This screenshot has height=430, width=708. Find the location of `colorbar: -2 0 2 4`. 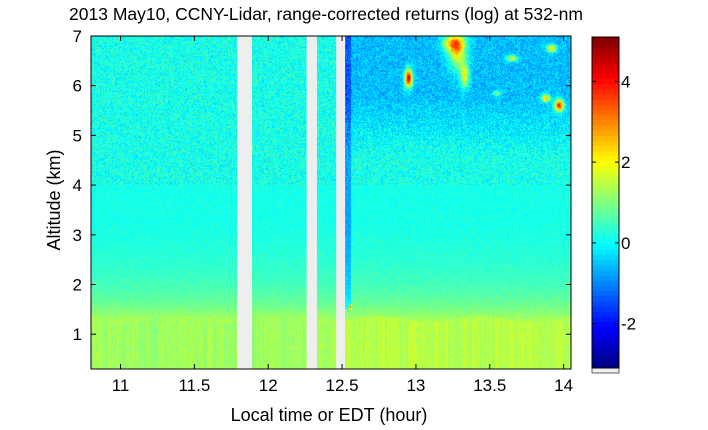

colorbar: -2 0 2 4 is located at coordinates (613, 205).